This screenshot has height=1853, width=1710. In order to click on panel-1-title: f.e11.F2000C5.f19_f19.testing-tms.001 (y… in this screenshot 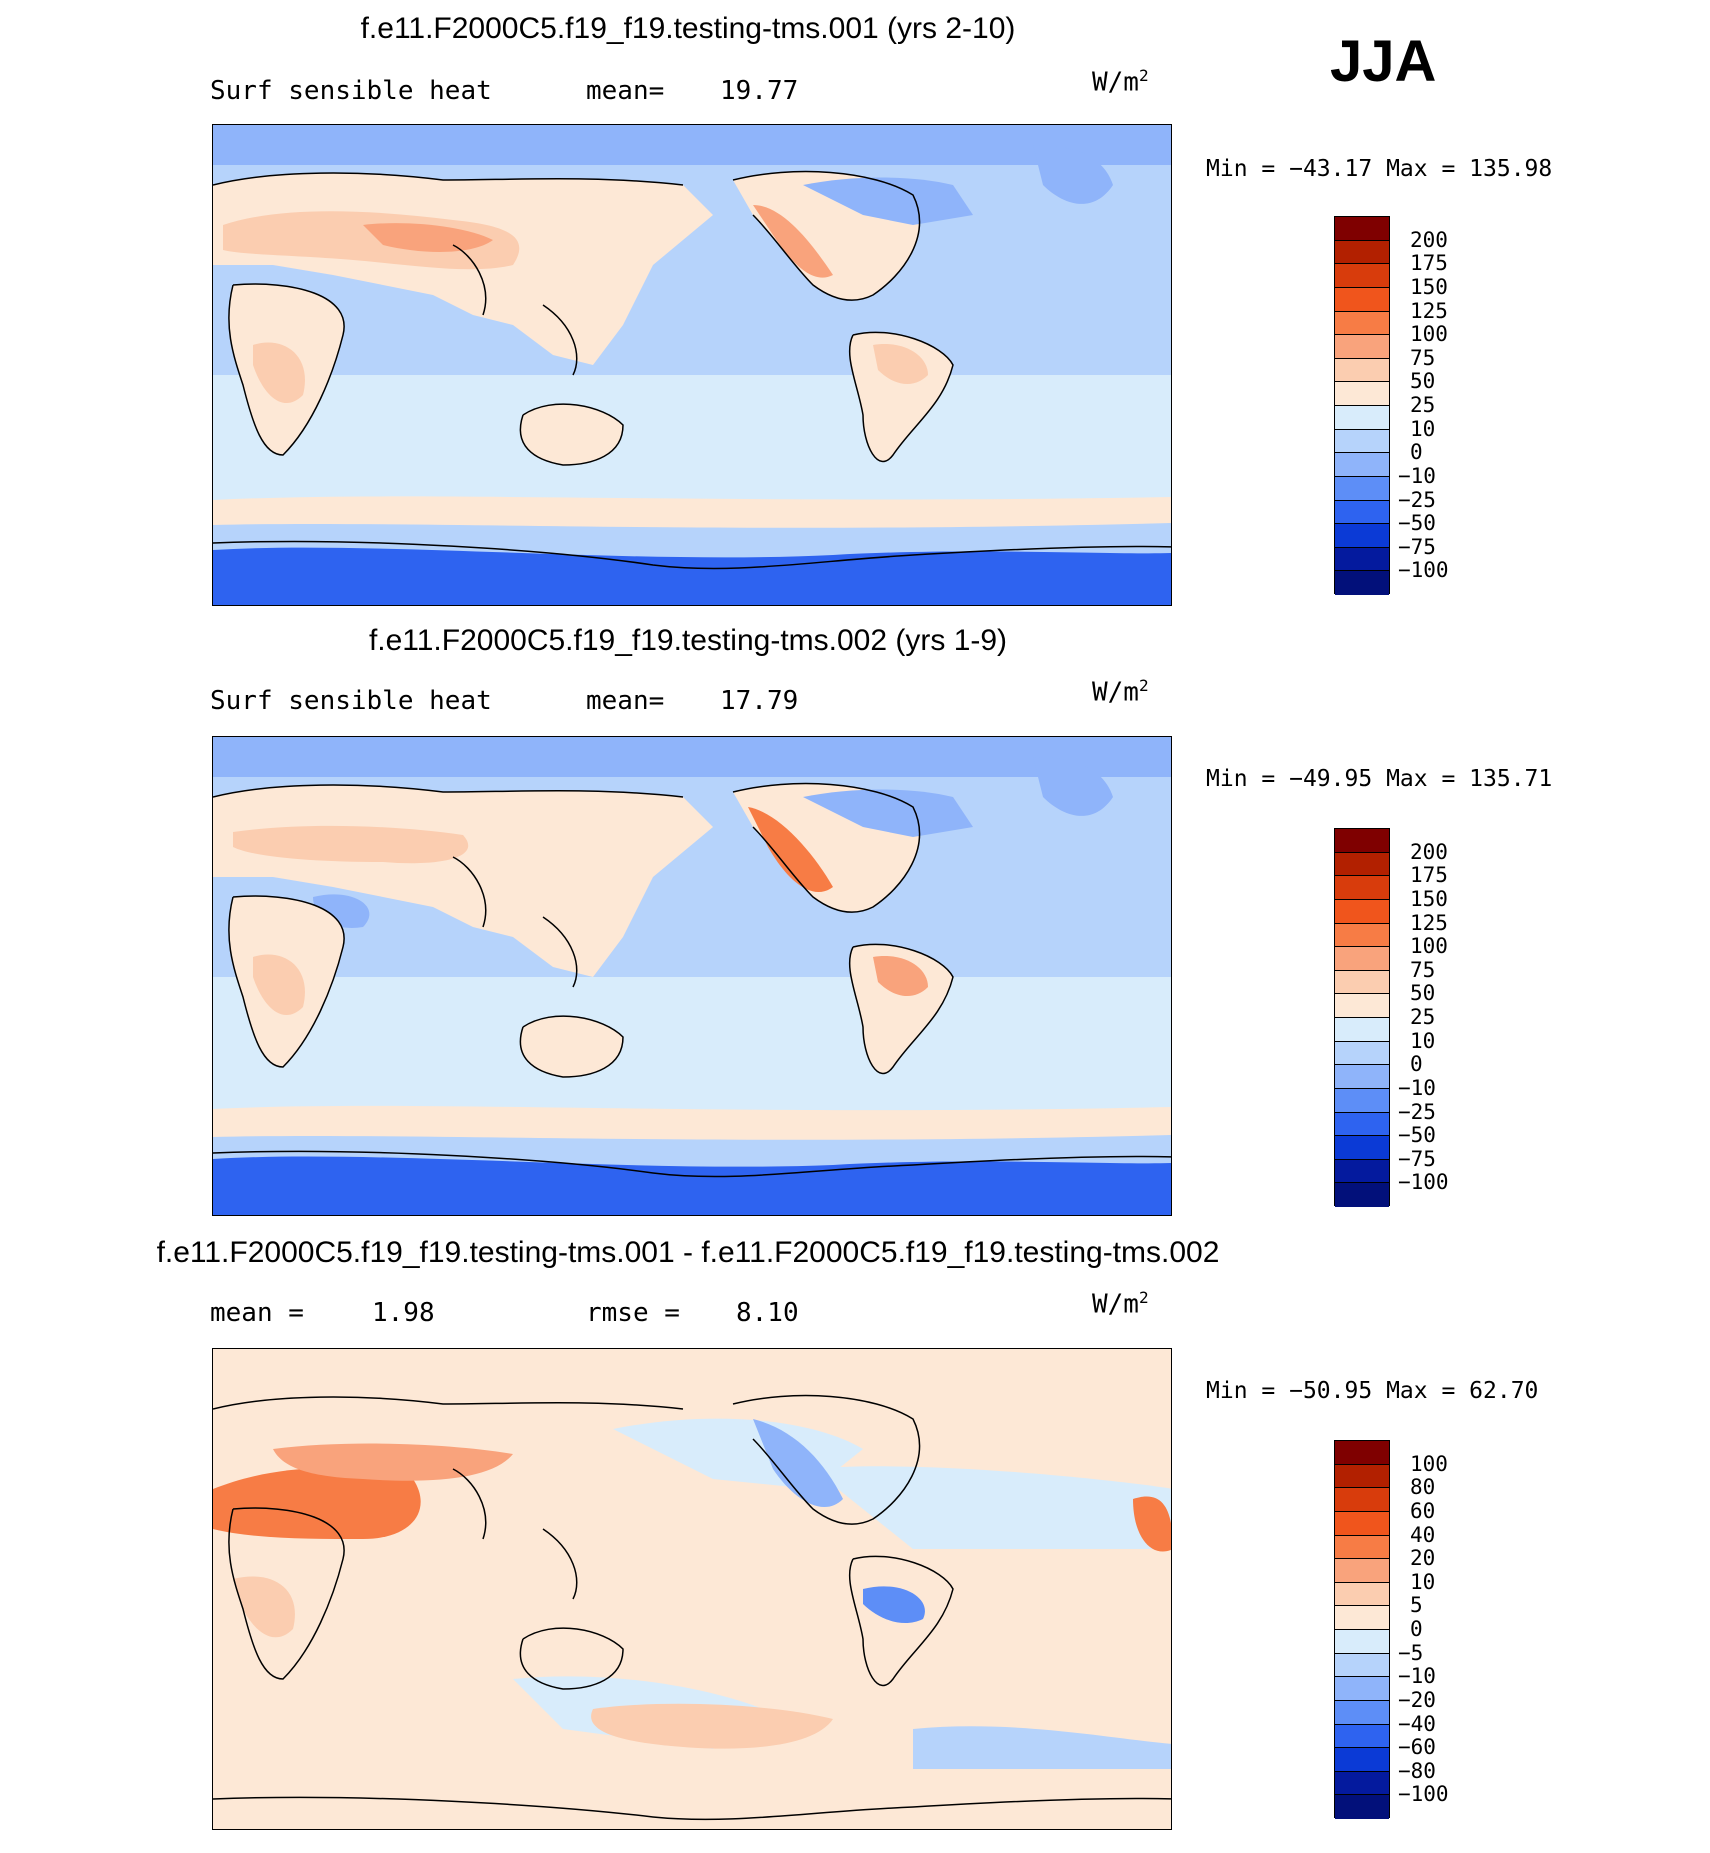, I will do `click(688, 28)`.